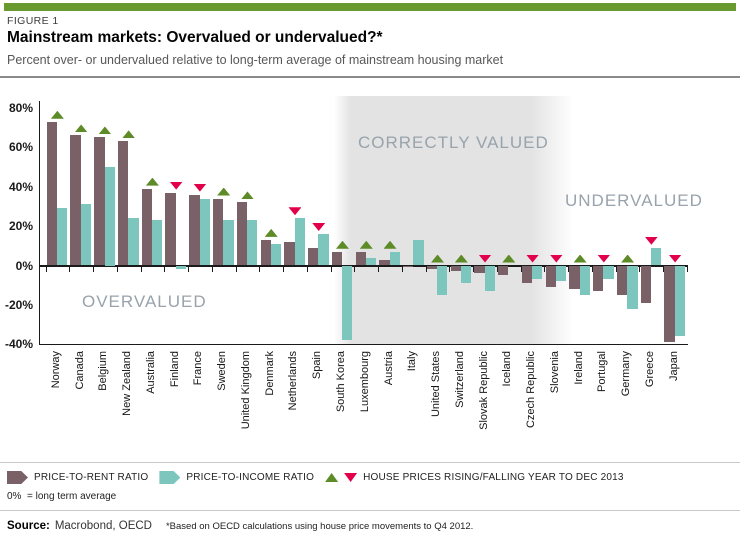 Image resolution: width=740 pixels, height=550 pixels. What do you see at coordinates (75, 200) in the screenshot?
I see `bar-price-to-rent-canada` at bounding box center [75, 200].